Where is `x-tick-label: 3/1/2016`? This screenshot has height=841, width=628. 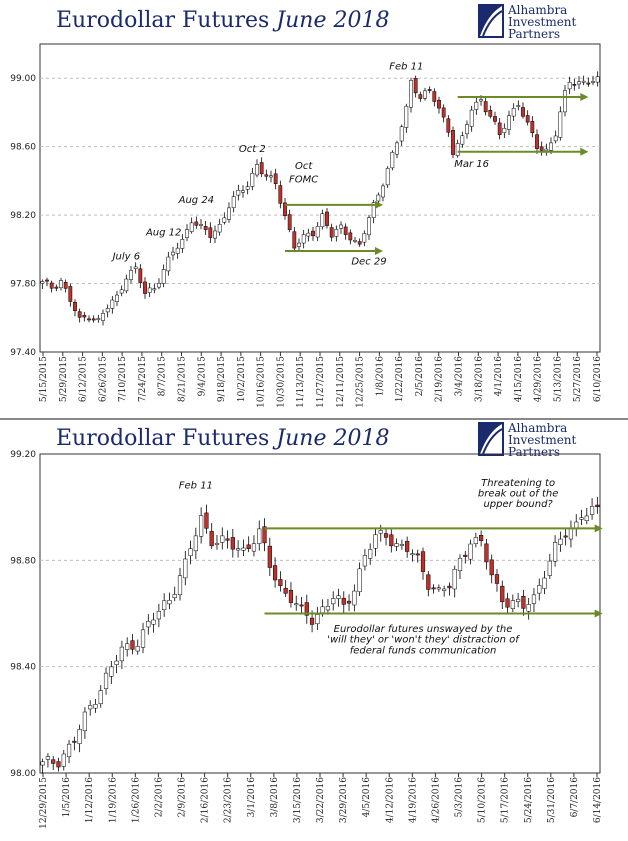 x-tick-label: 3/1/2016 is located at coordinates (252, 797).